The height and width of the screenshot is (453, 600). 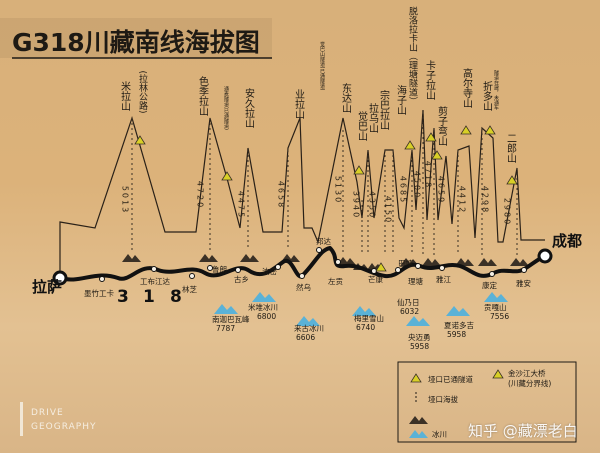 I want to click on snow-mountain-laigubingchuan: 来古冰川 6606, so click(x=309, y=329).